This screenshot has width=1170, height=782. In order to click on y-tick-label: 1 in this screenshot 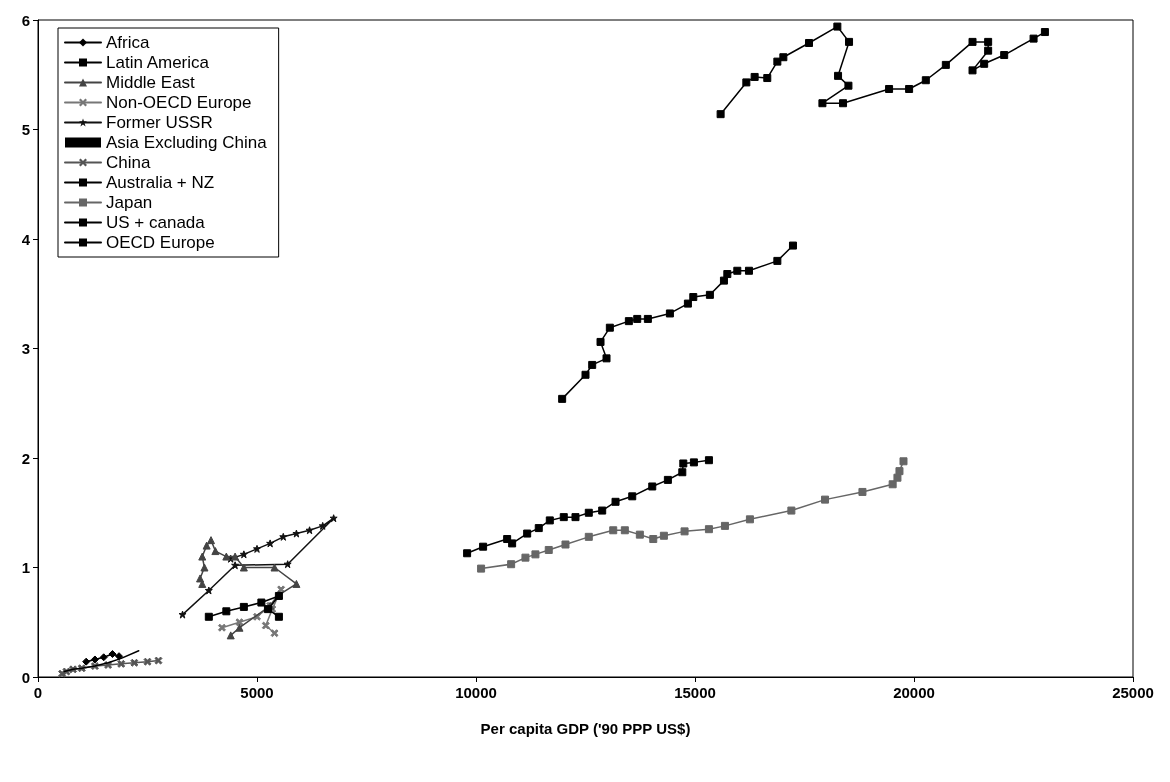, I will do `click(25, 567)`.